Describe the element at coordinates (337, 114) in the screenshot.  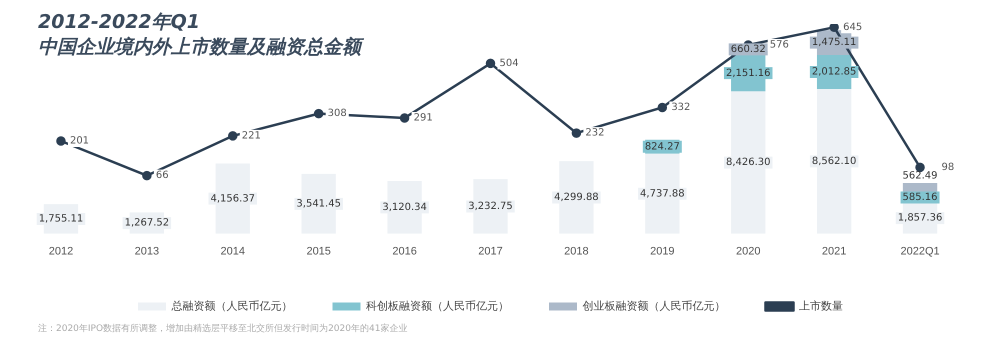
I see `data-label: 308` at that location.